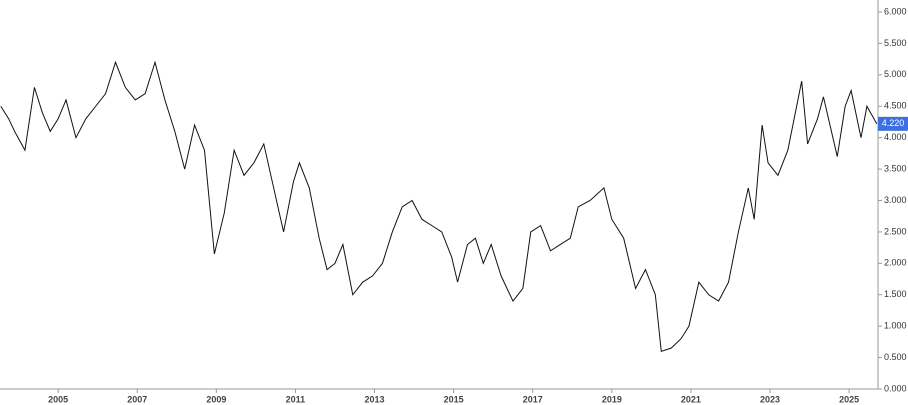  I want to click on y-tick-label: 6.000, so click(895, 11).